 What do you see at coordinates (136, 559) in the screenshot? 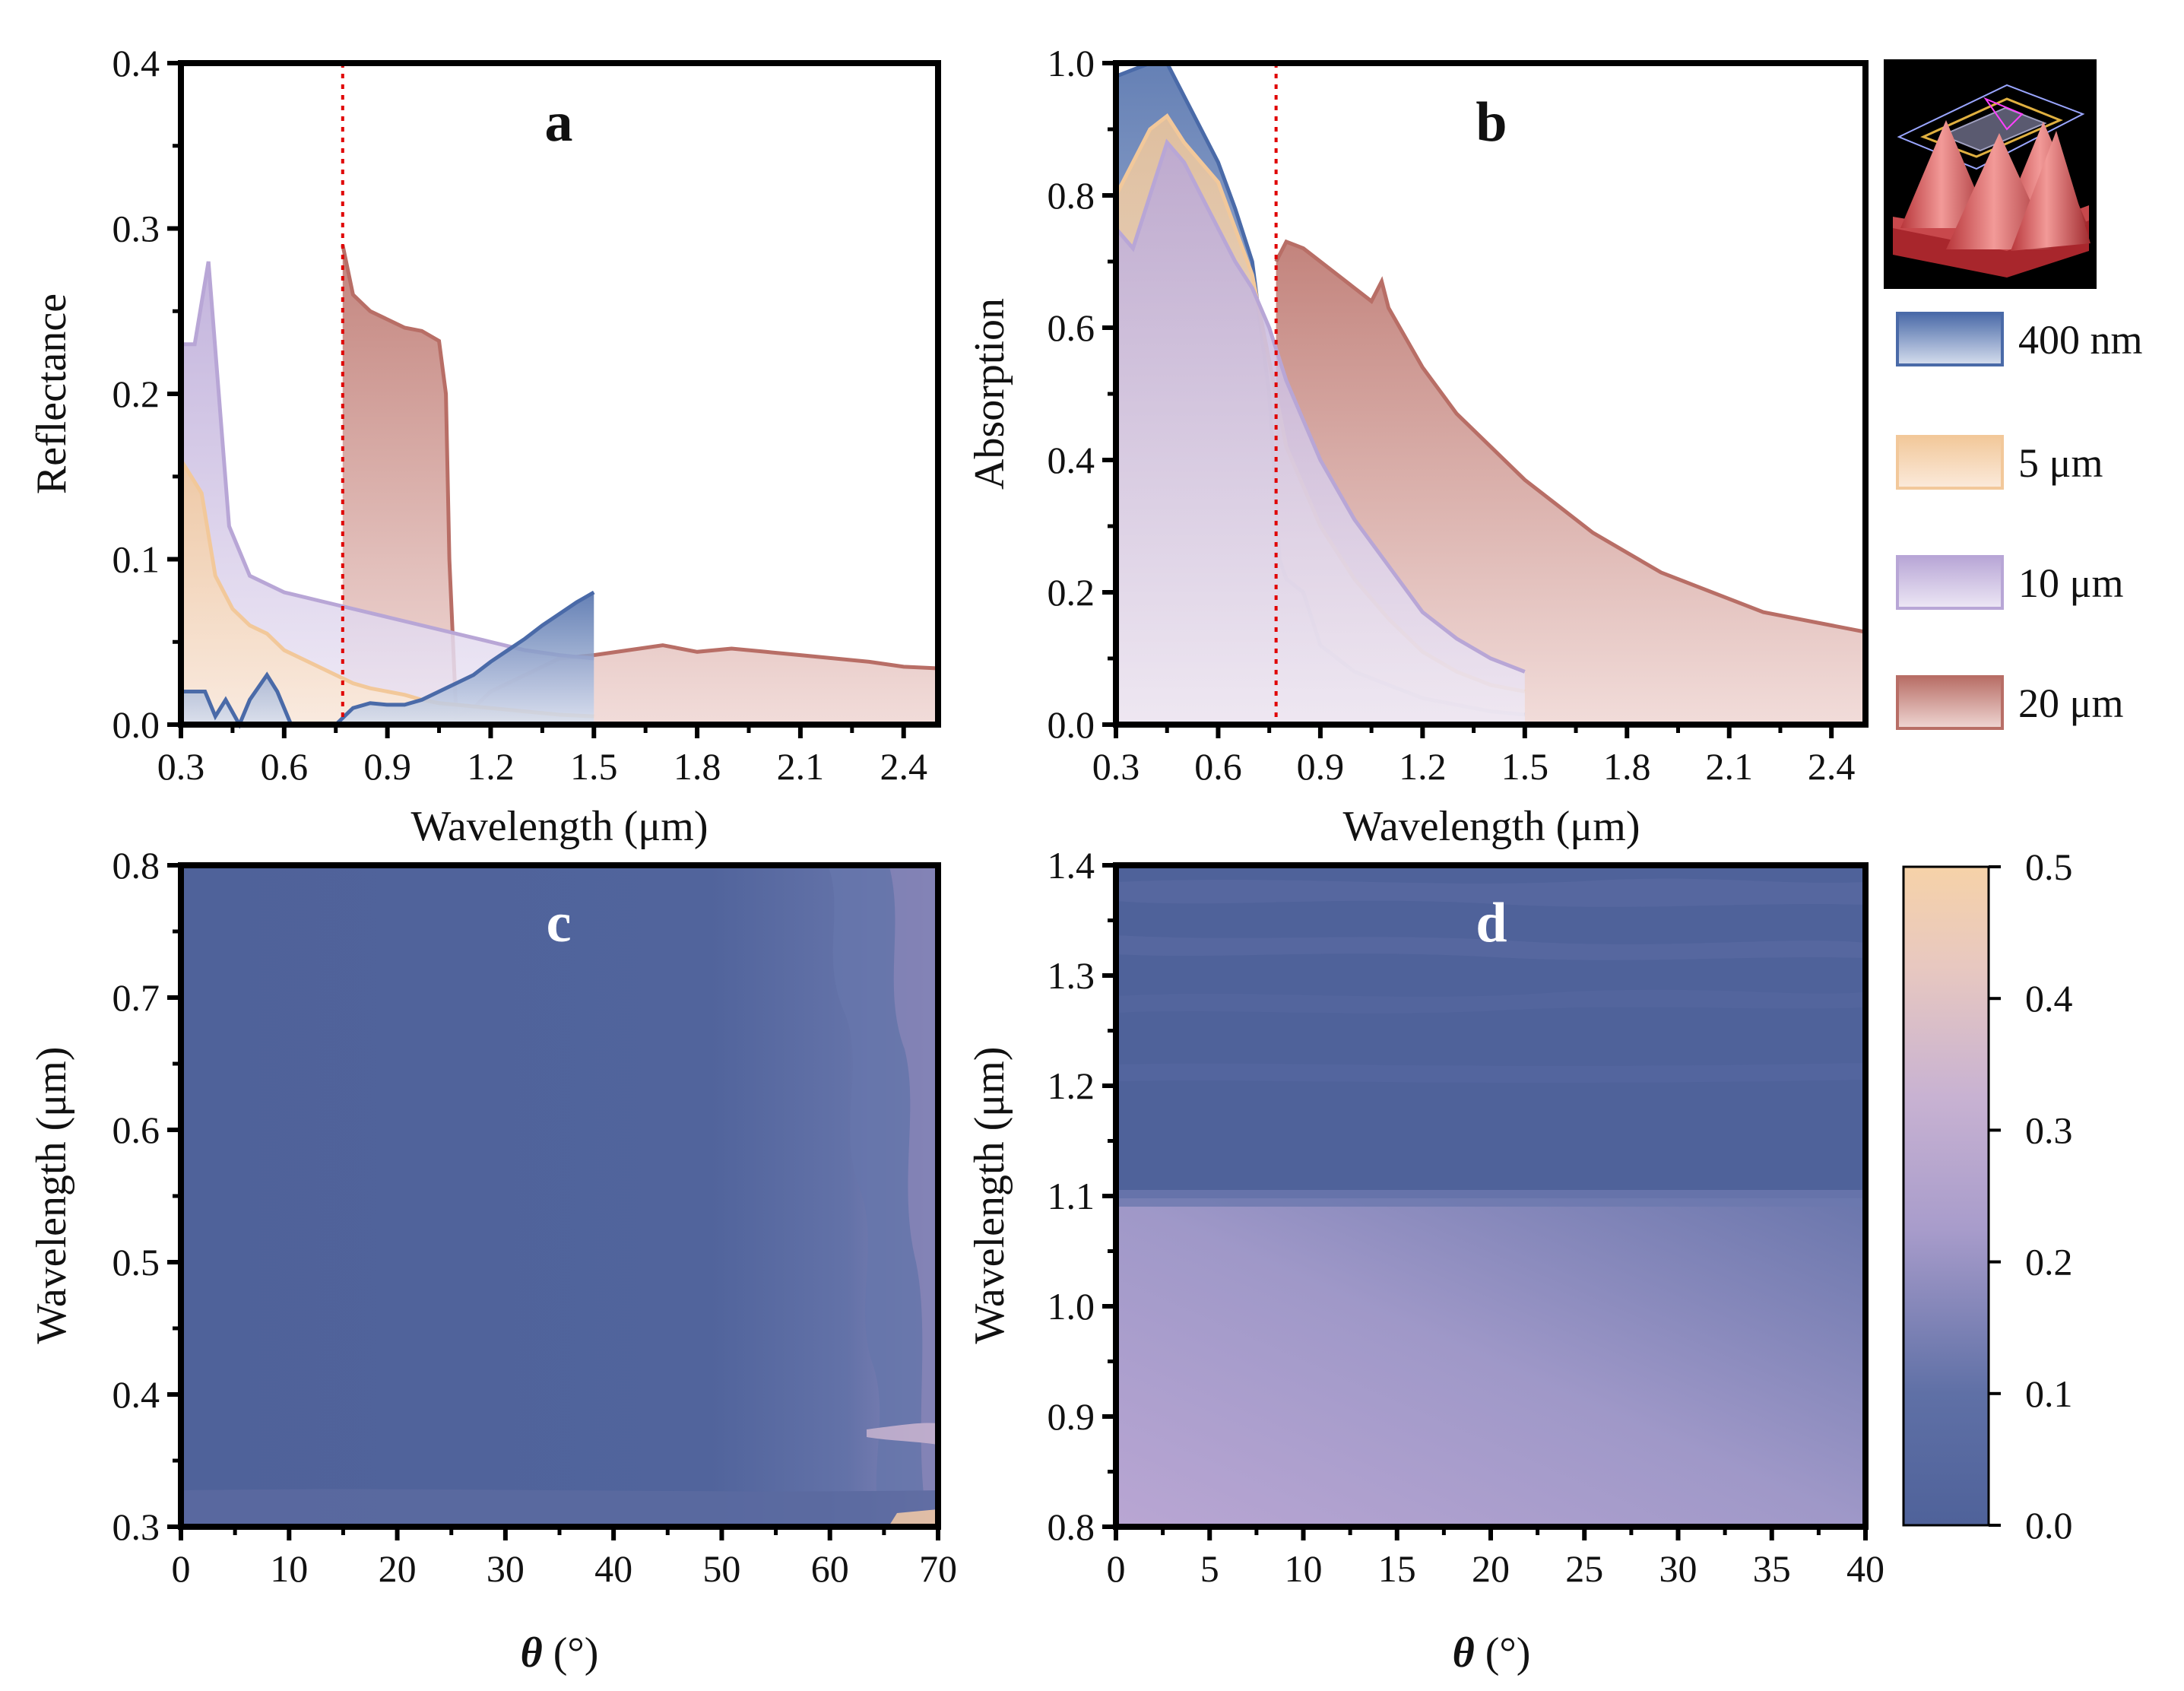
I see `panel-a-y-tick-label: 0.1` at bounding box center [136, 559].